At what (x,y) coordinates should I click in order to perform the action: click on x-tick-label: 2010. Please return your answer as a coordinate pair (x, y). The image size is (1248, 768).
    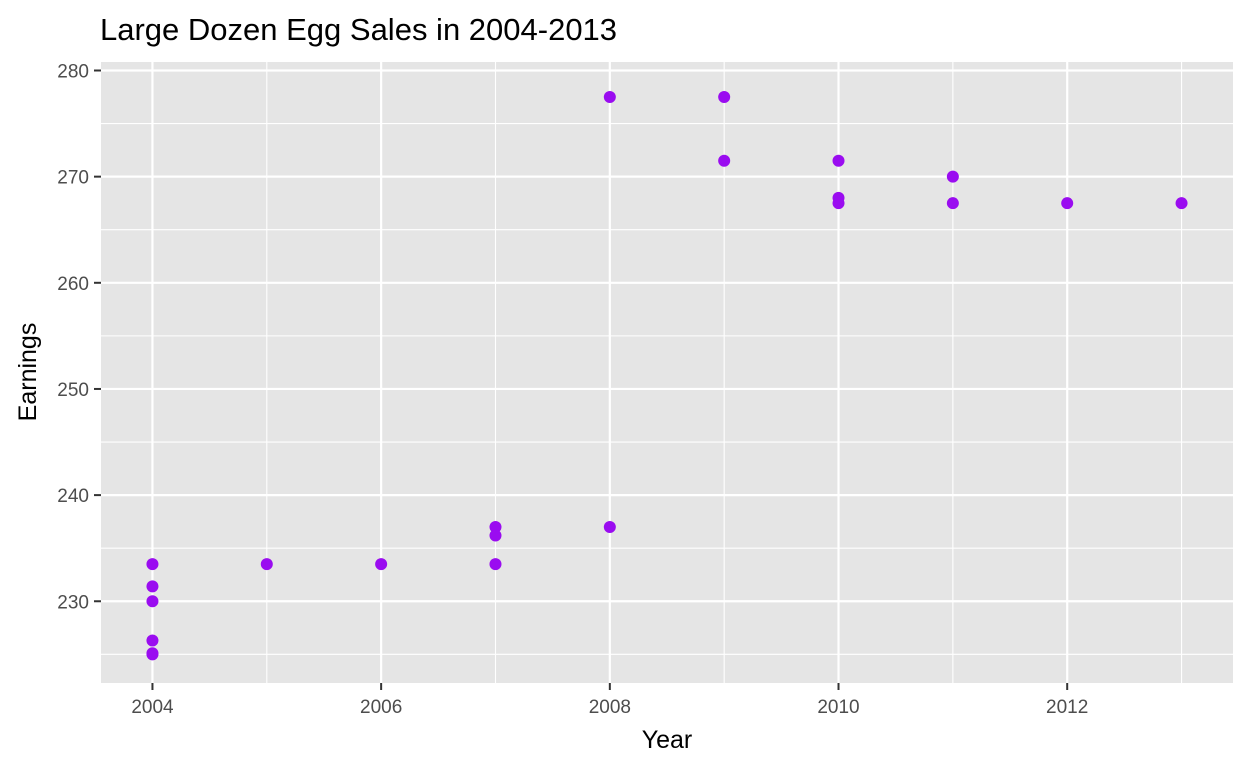
    Looking at the image, I should click on (838, 707).